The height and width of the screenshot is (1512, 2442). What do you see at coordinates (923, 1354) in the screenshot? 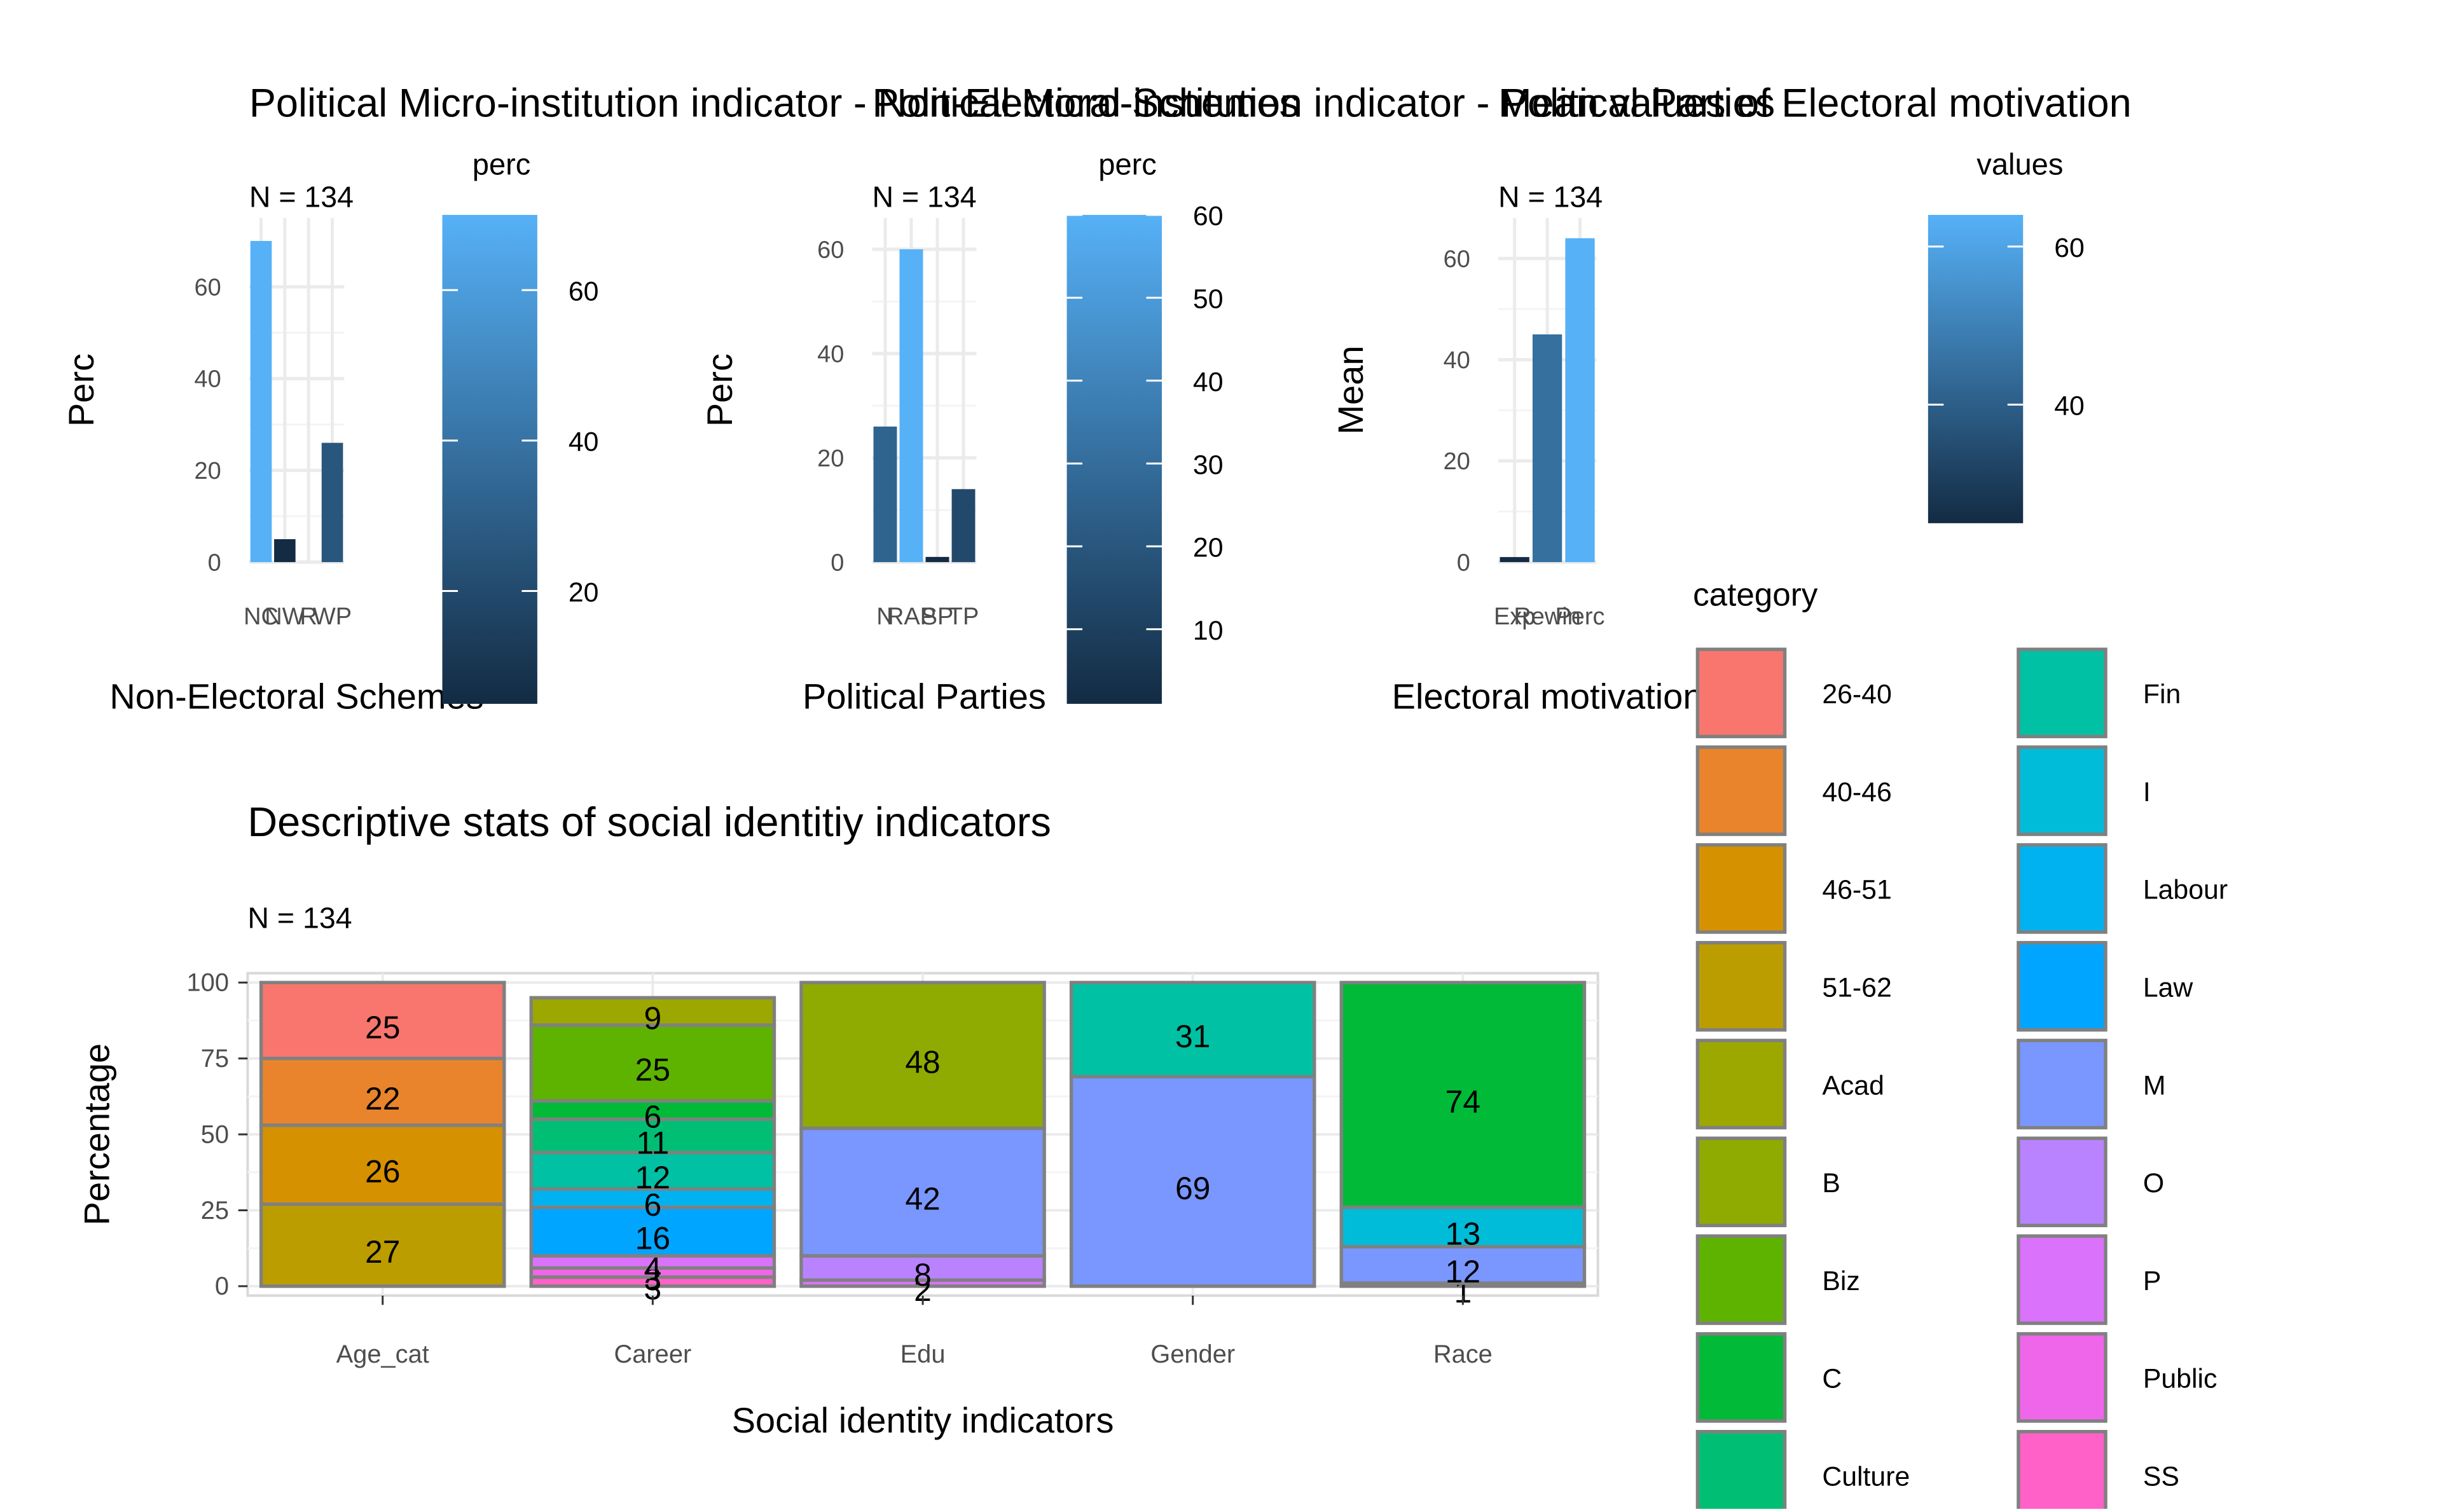
I see `x-tick-label: Edu` at bounding box center [923, 1354].